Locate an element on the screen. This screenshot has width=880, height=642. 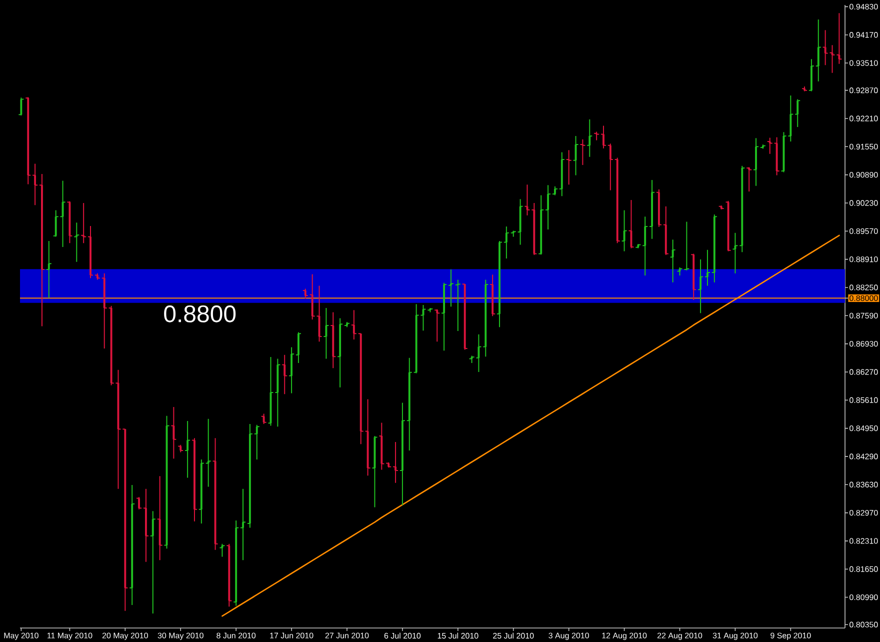
y-tick-label: 0.88000 is located at coordinates (864, 298).